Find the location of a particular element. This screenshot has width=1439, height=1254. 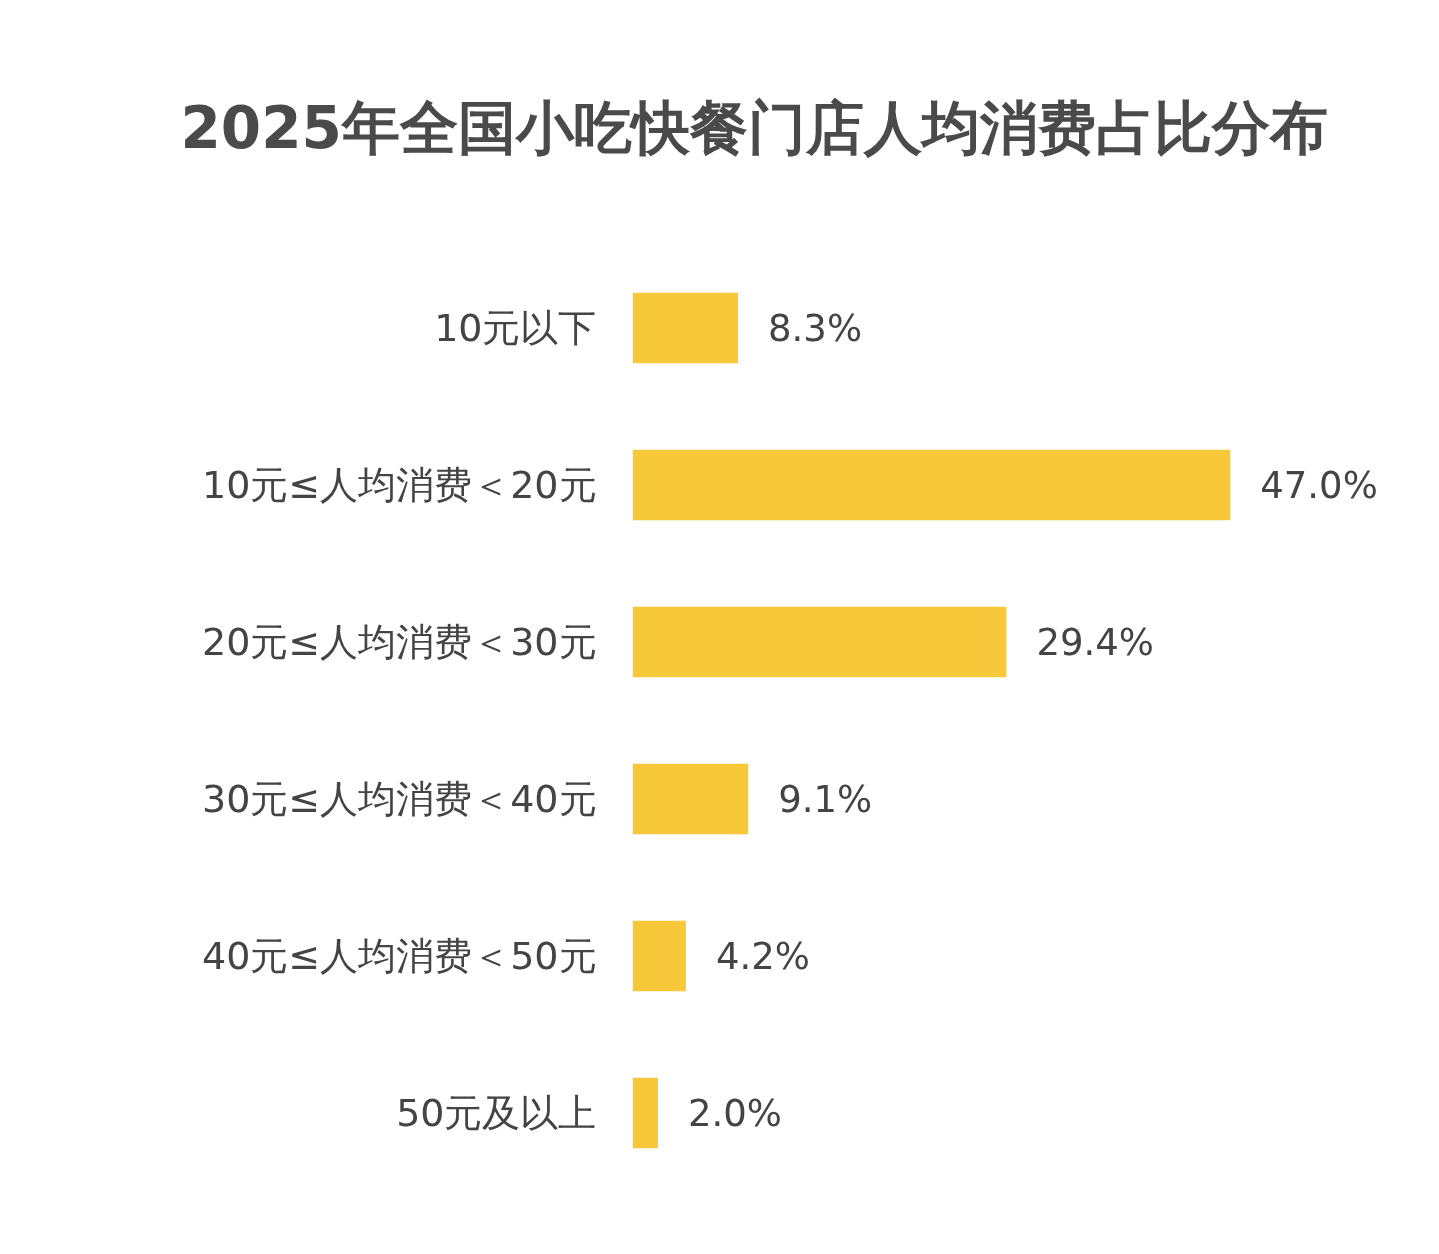

y-tick-label: 10元以下 is located at coordinates (515, 328).